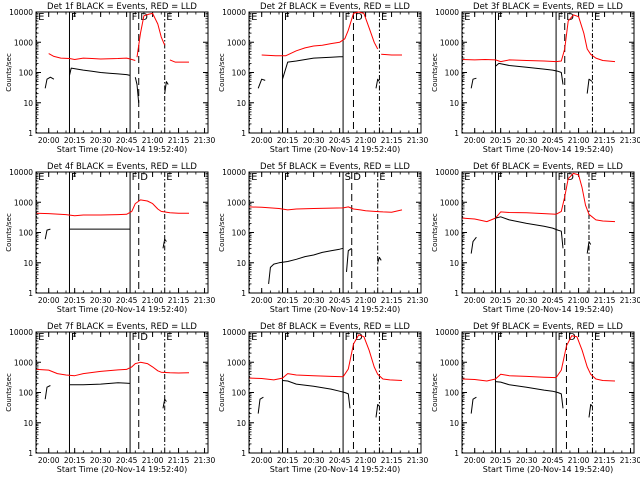 This screenshot has height=480, width=640. I want to click on chart-title: Det 7f BLACK = Events, RED = LLD, so click(122, 327).